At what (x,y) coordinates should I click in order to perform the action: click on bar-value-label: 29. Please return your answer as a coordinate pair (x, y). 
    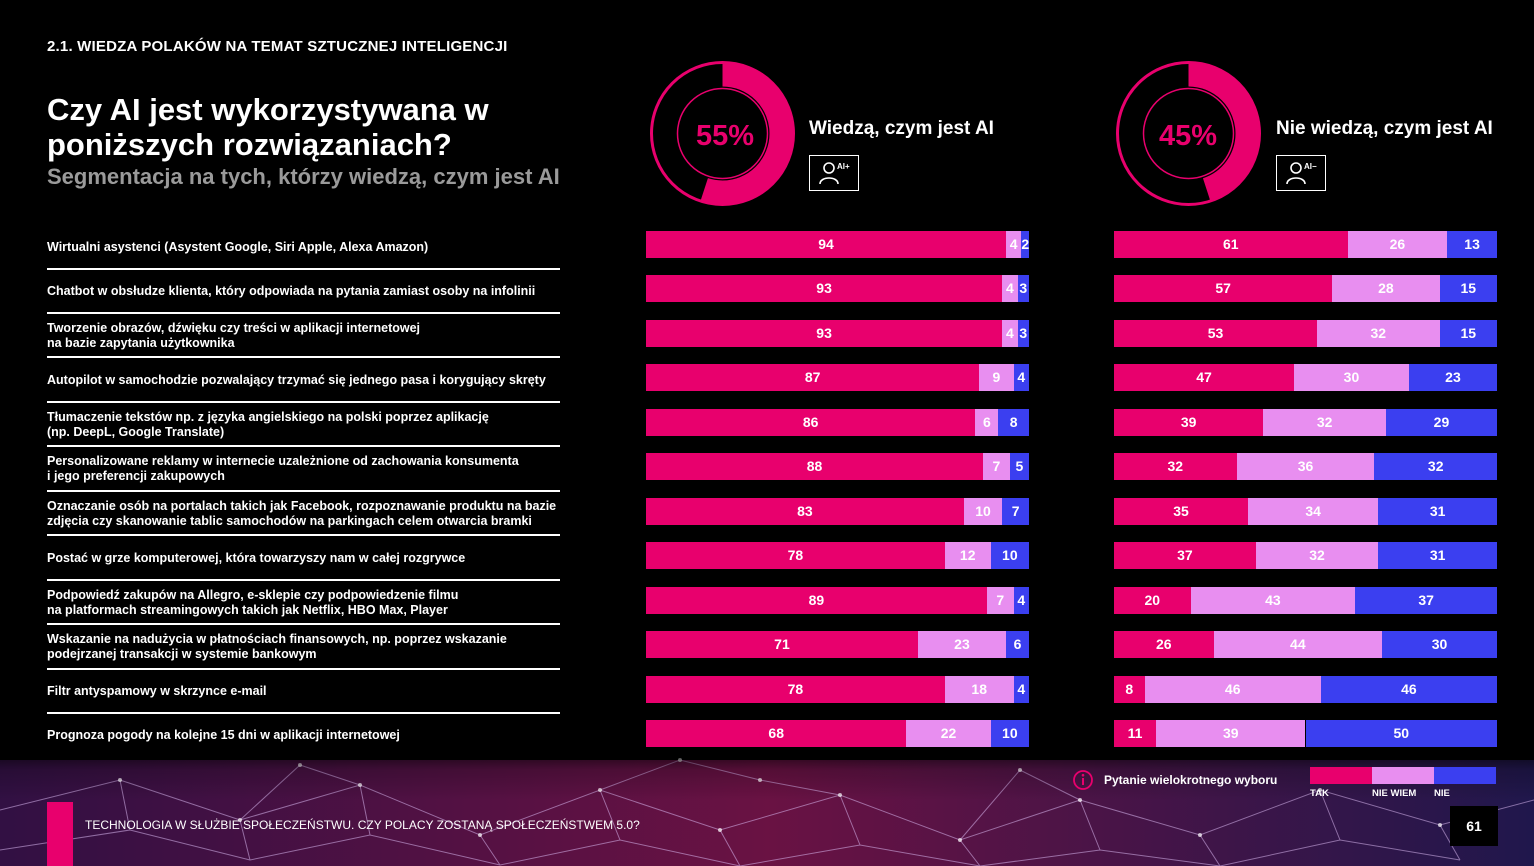
    Looking at the image, I should click on (1441, 421).